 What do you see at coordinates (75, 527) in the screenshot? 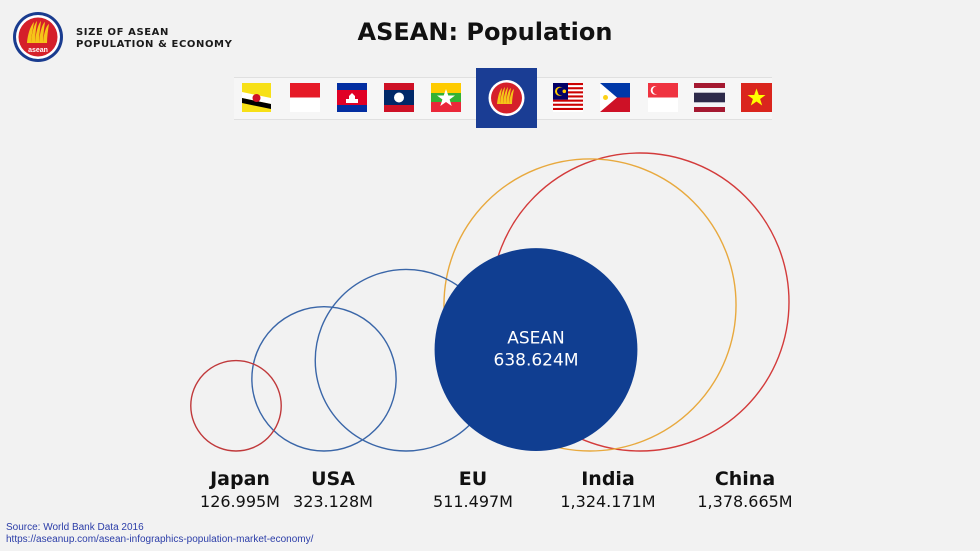
I see `source-text: Source: World Bank Data 2016` at bounding box center [75, 527].